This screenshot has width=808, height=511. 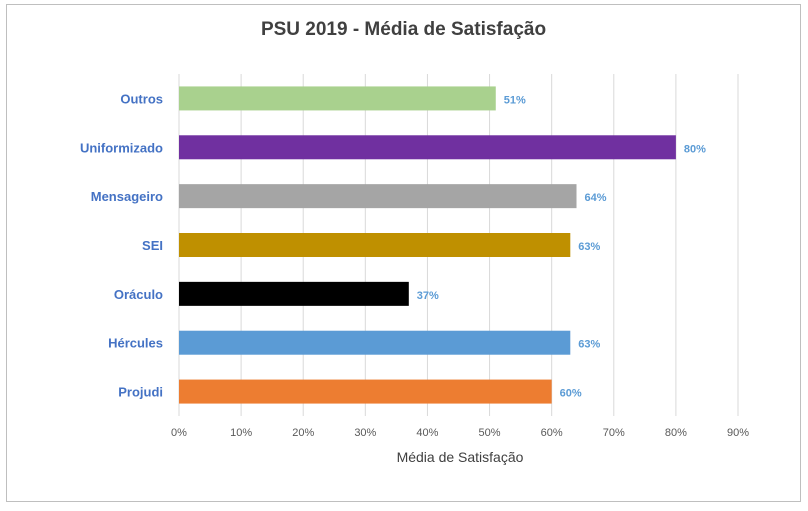 What do you see at coordinates (571, 394) in the screenshot?
I see `data-label: 60%` at bounding box center [571, 394].